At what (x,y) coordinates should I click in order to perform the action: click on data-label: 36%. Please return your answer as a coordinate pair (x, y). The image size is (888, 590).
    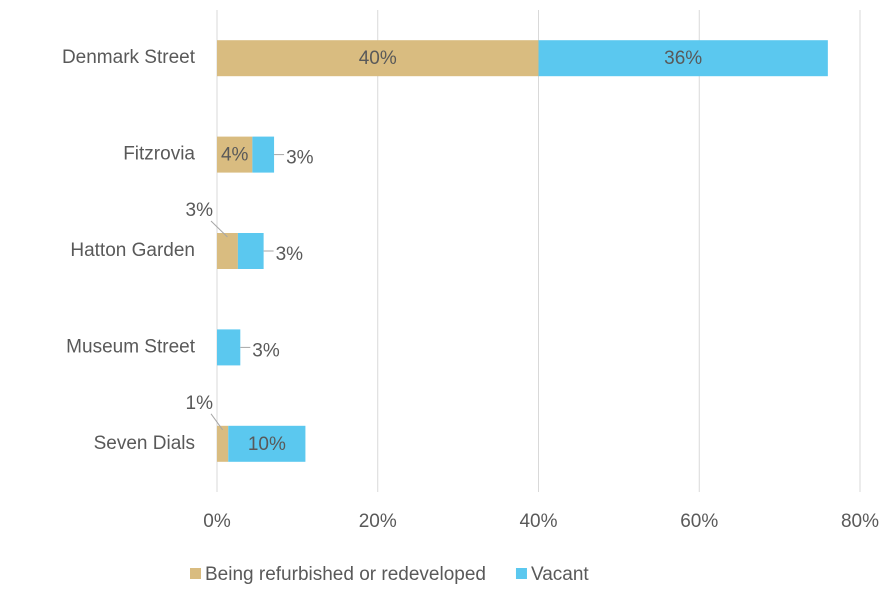
    Looking at the image, I should click on (683, 58).